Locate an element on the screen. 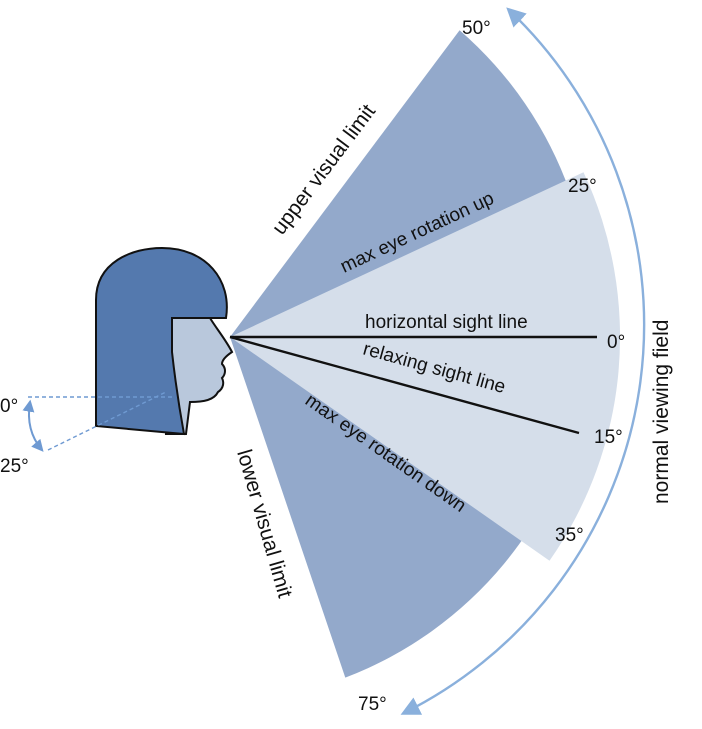 This screenshot has height=729, width=702. head-tilt-upright-label: 0° is located at coordinates (9, 406).